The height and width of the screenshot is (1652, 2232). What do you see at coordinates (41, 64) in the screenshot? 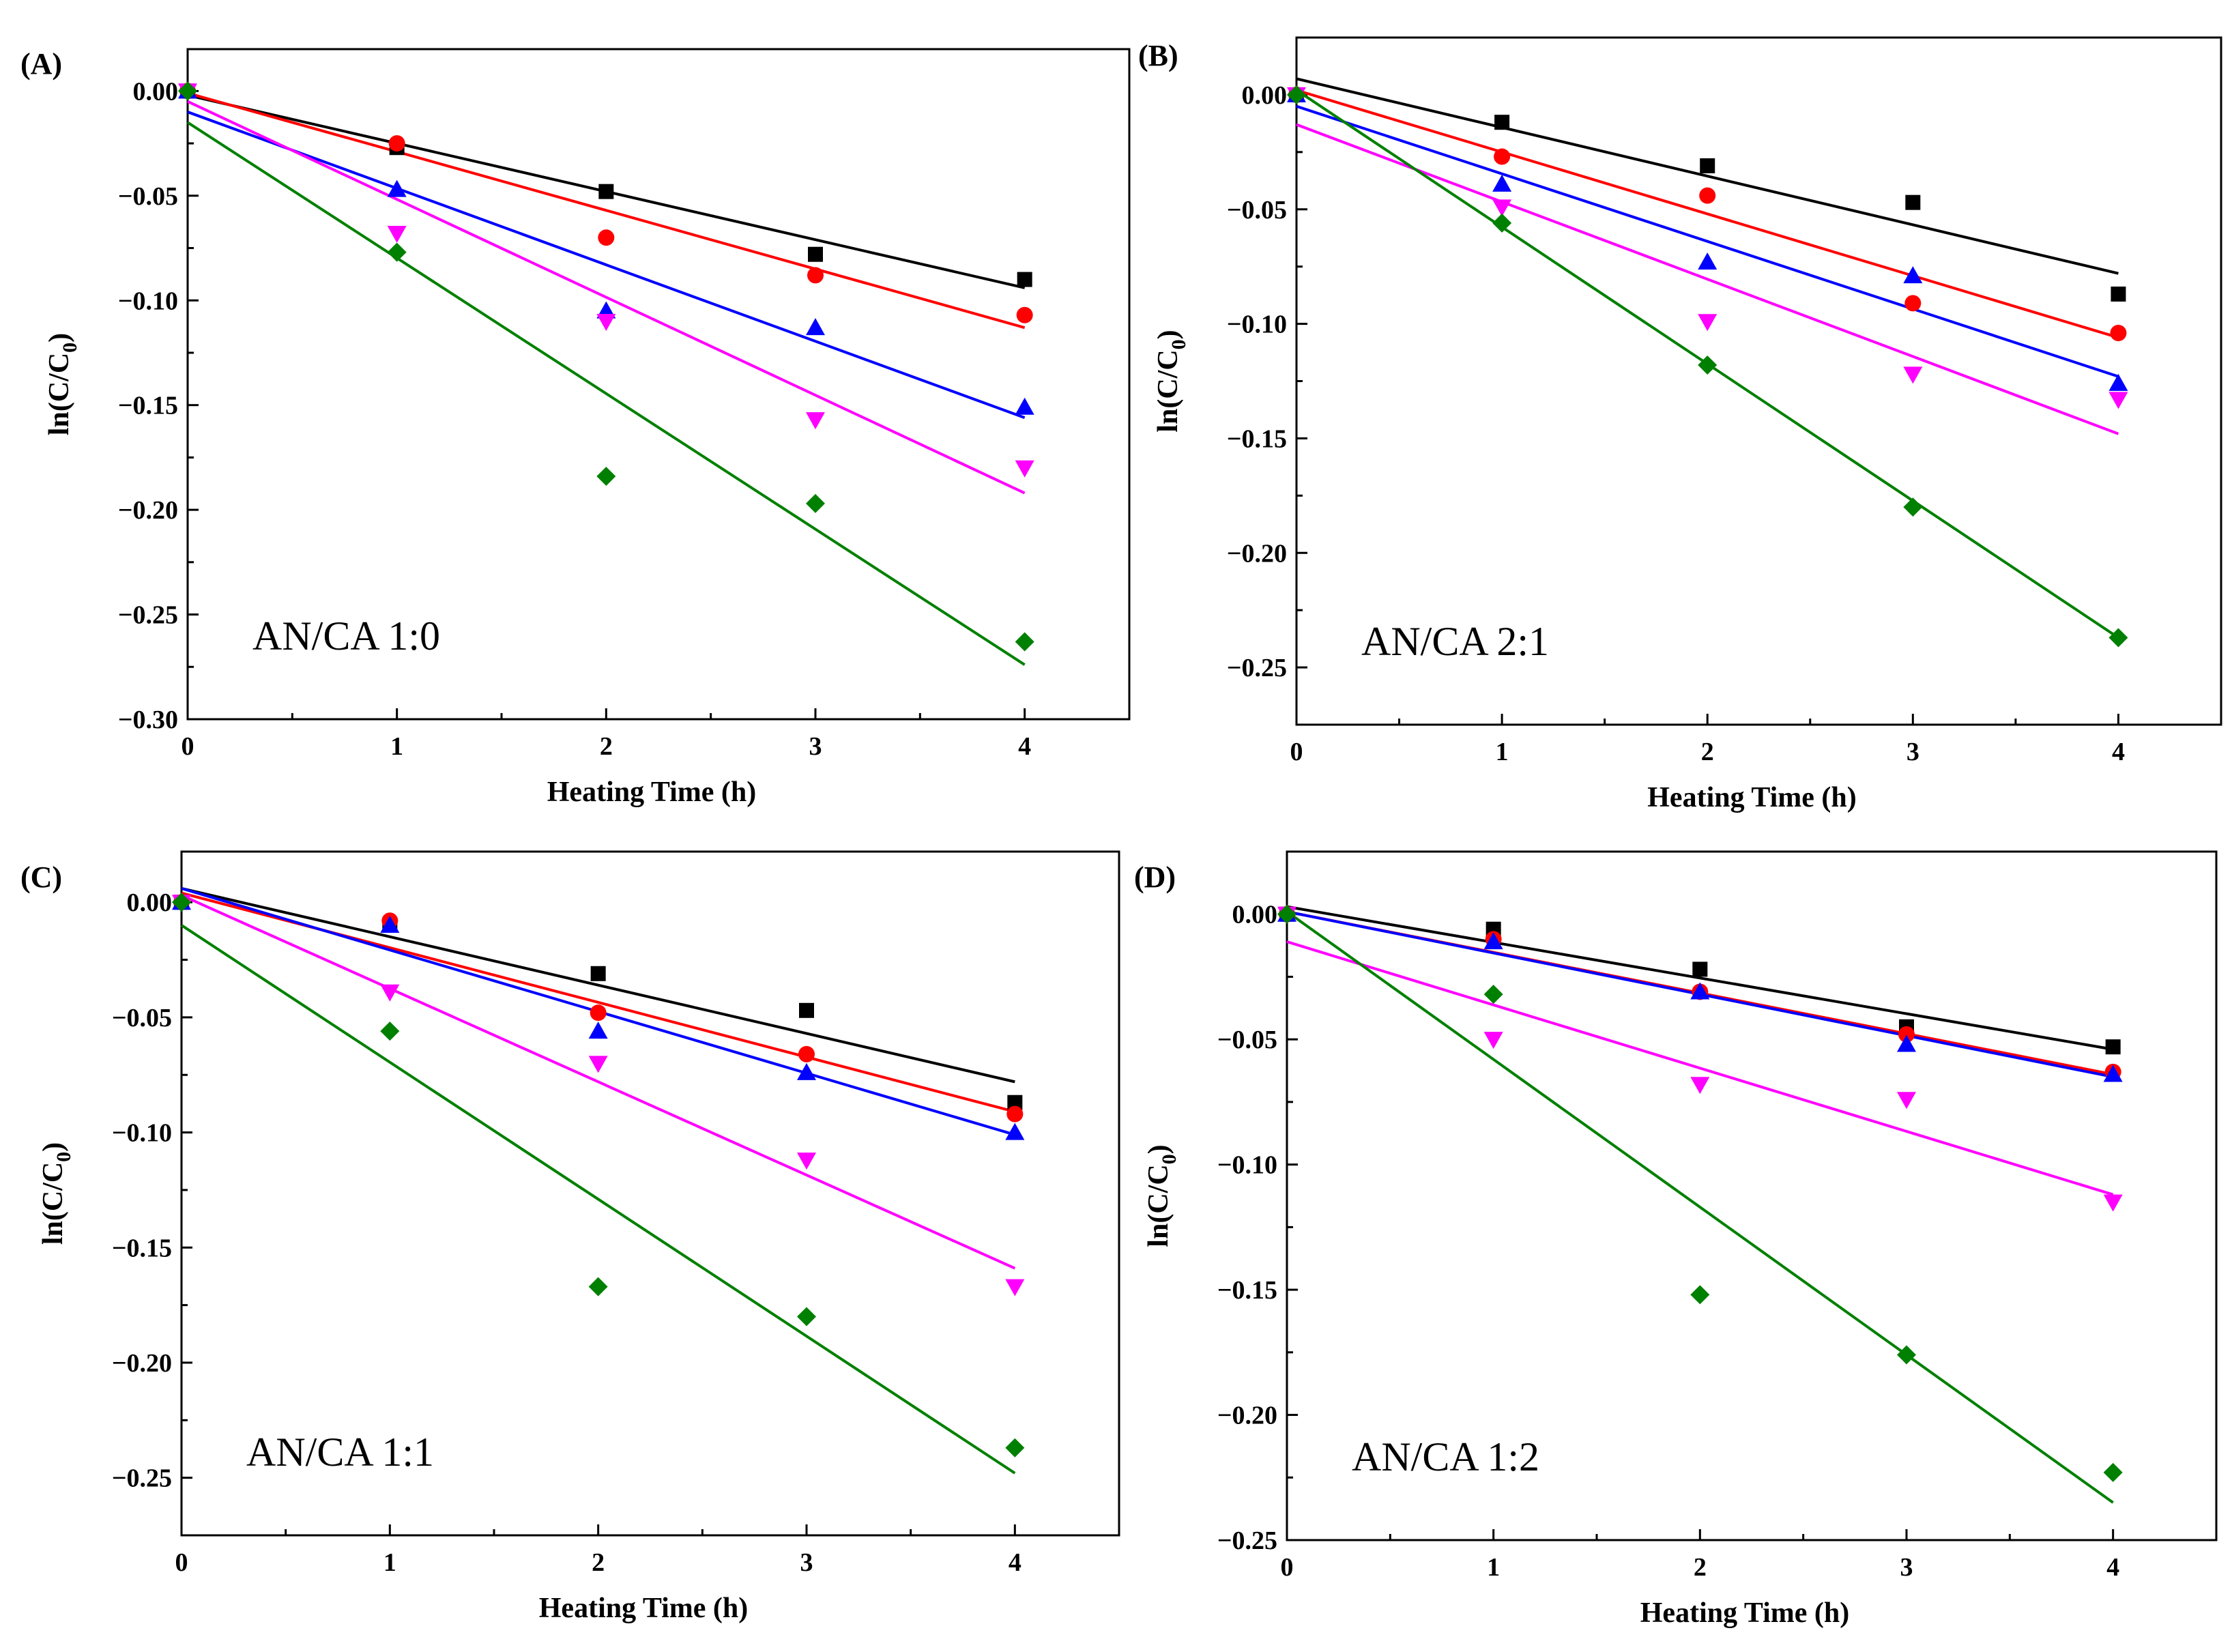
I see `panel-tag: (A)` at bounding box center [41, 64].